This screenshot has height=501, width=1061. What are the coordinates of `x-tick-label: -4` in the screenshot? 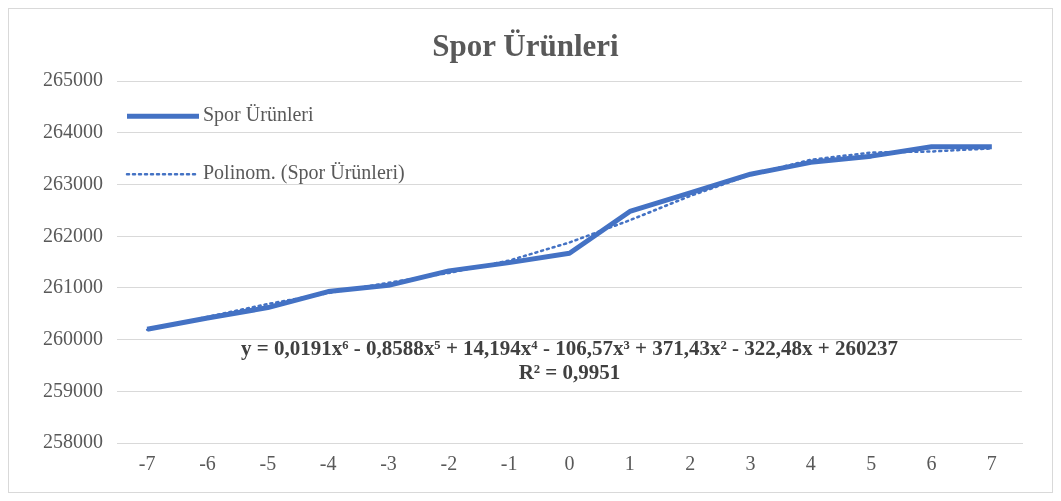 It's located at (328, 463).